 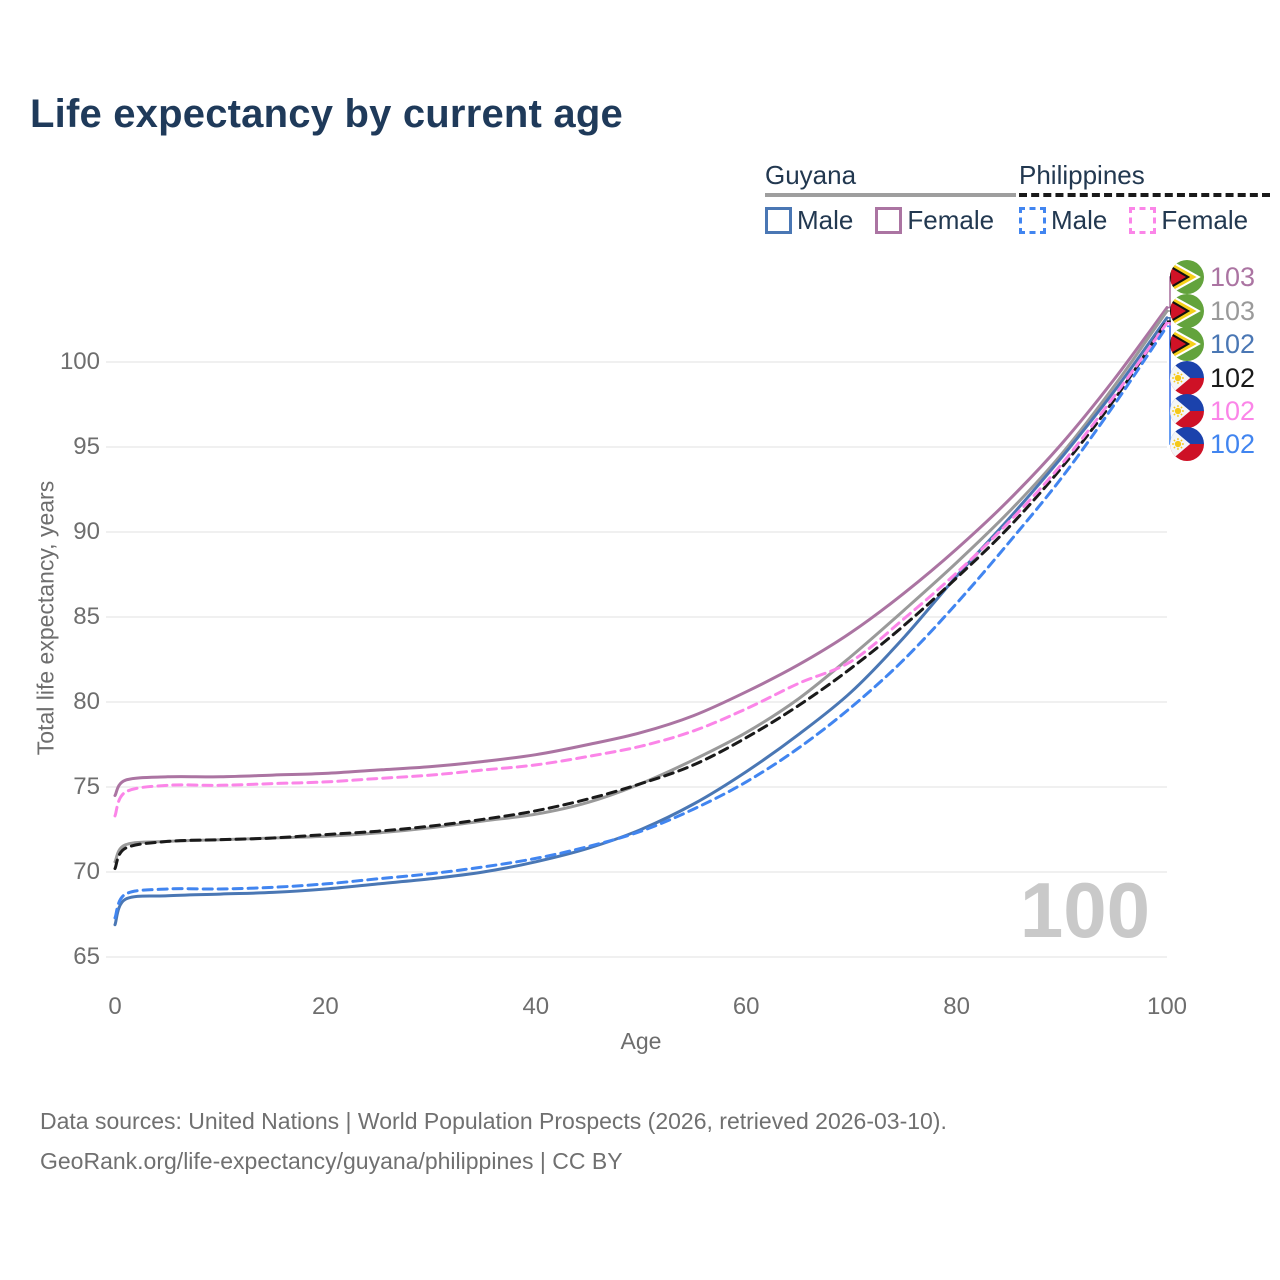 I want to click on legend-item-guyana-male: Male, so click(x=809, y=220).